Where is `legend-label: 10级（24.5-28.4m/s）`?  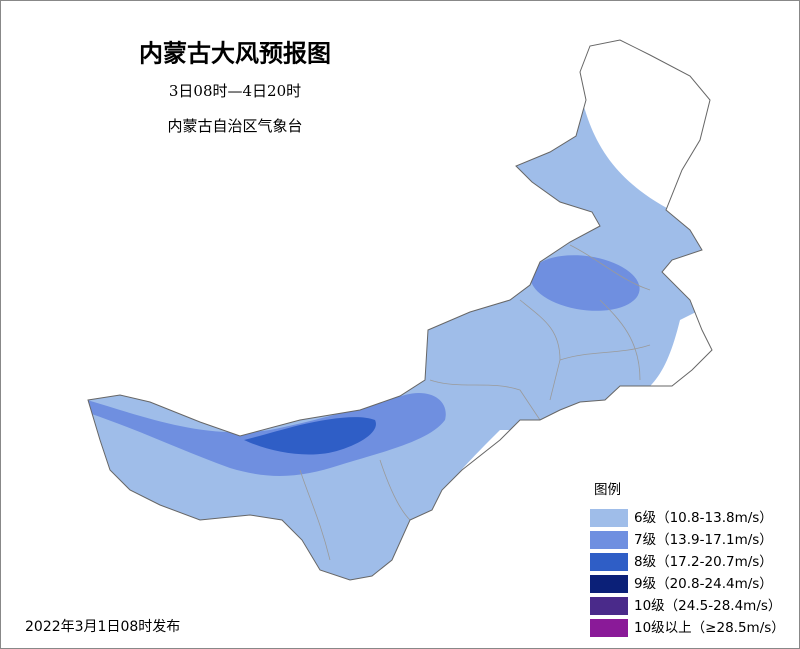
legend-label: 10级（24.5-28.4m/s） is located at coordinates (707, 606).